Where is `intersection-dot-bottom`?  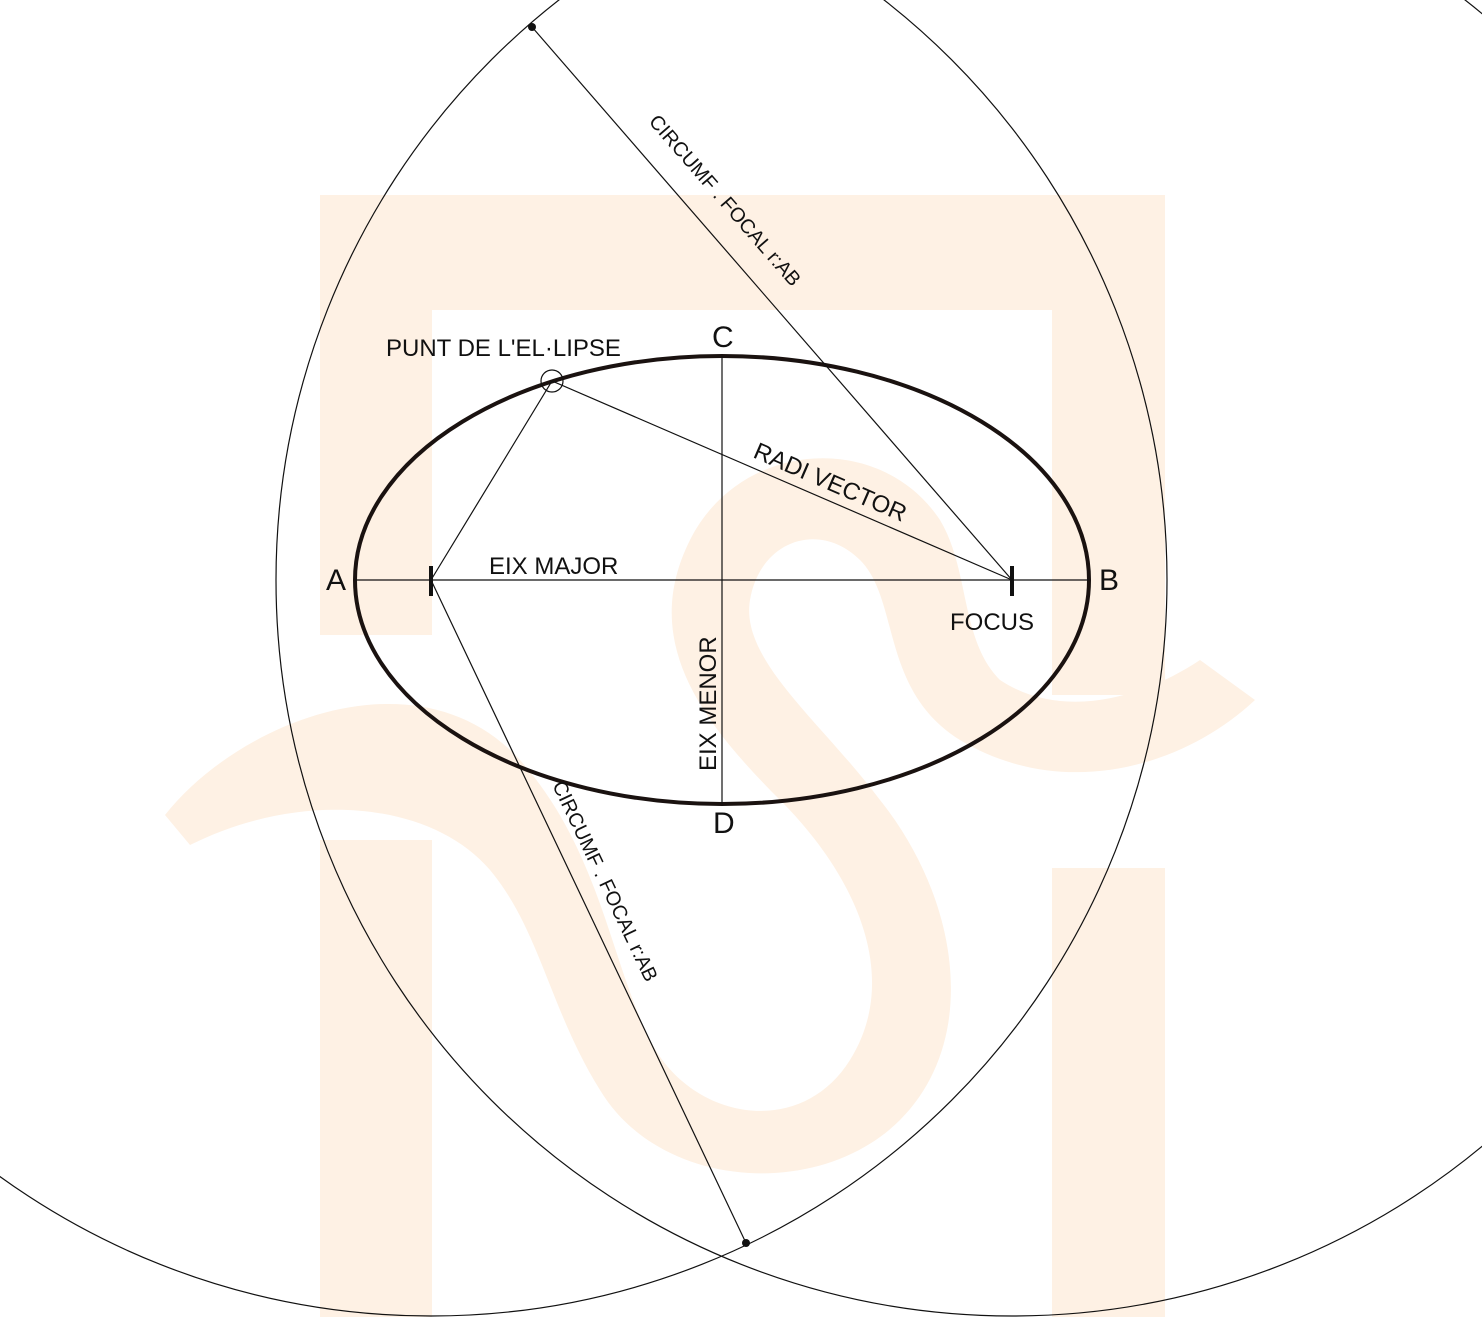 intersection-dot-bottom is located at coordinates (746, 1243).